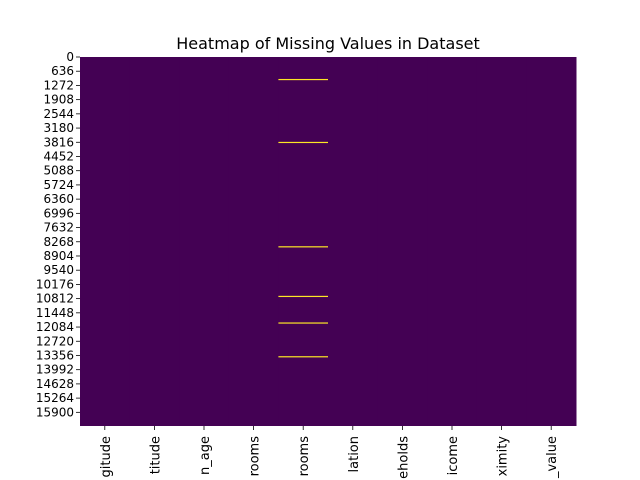  What do you see at coordinates (58, 270) in the screenshot?
I see `y-tick-label: 9540` at bounding box center [58, 270].